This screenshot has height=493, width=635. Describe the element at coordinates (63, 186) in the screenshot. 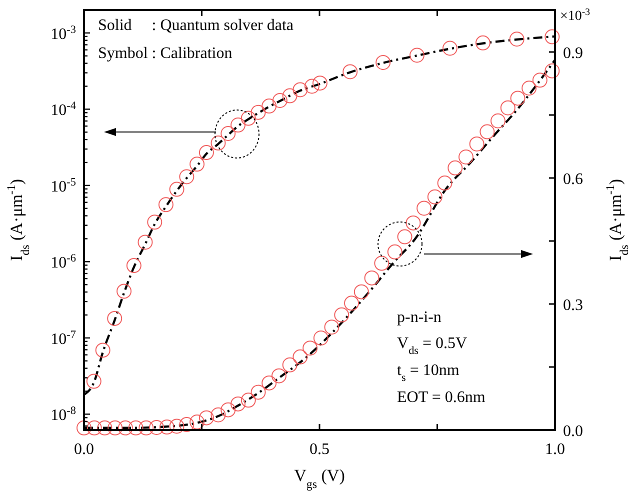

I see `y-tick-label: 10$^{-5}$` at that location.